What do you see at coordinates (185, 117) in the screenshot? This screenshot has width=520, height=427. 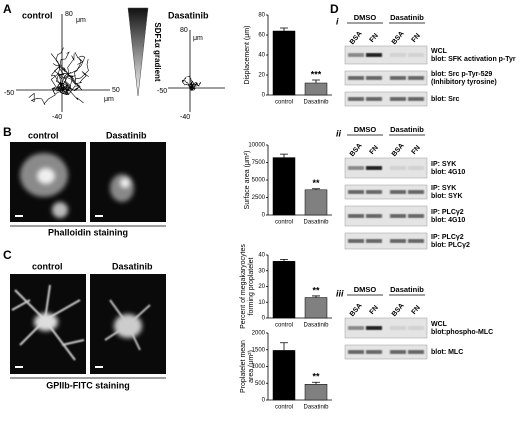 I see `axis-label: -40` at bounding box center [185, 117].